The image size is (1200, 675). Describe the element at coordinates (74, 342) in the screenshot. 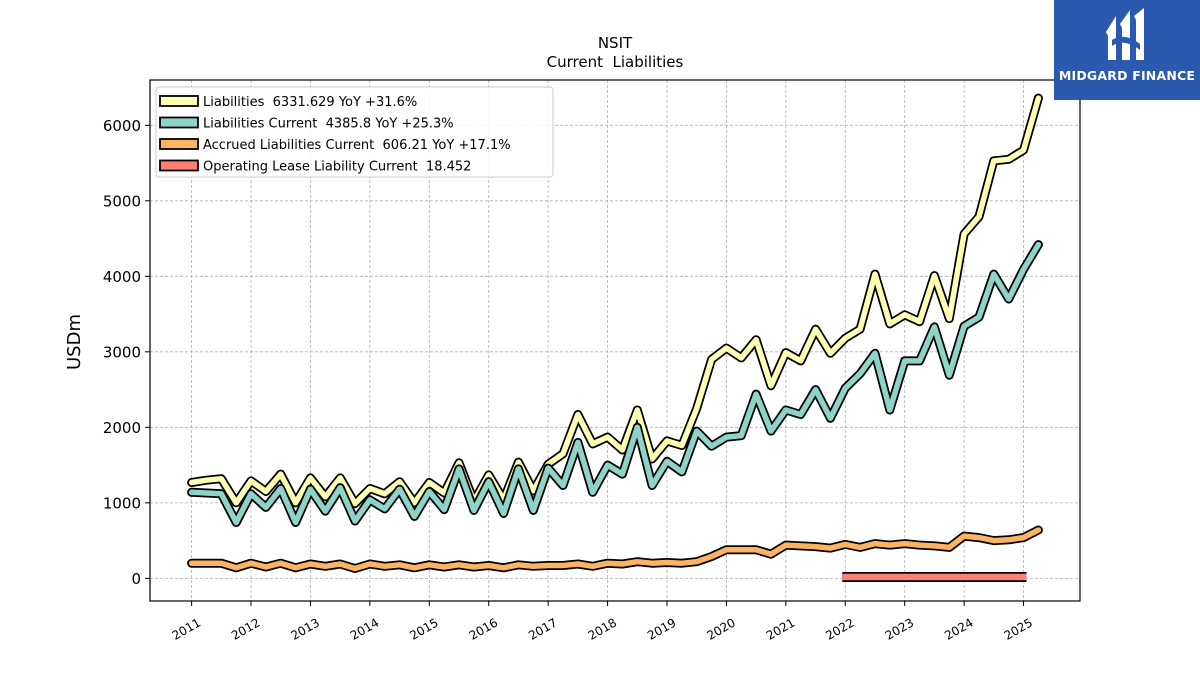

I see `y-axis-label: USDm` at that location.